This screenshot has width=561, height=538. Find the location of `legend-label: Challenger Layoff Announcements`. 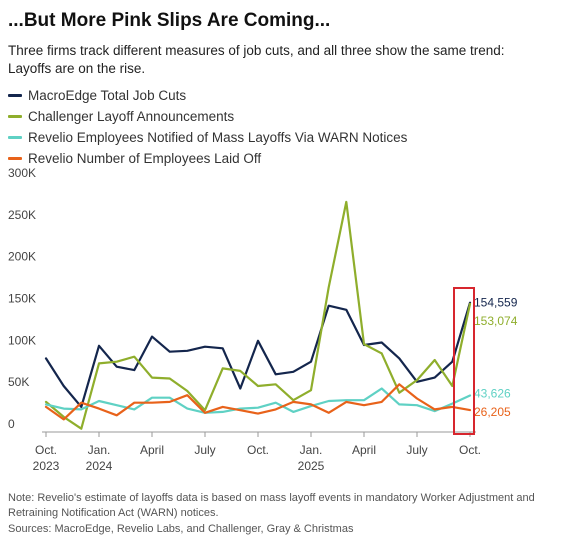

legend-label: Challenger Layoff Announcements is located at coordinates (131, 116).